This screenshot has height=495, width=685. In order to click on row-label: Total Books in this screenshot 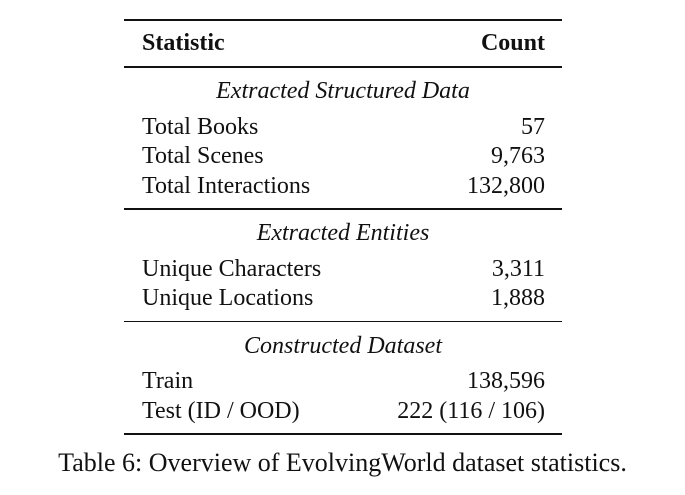, I will do `click(200, 126)`.